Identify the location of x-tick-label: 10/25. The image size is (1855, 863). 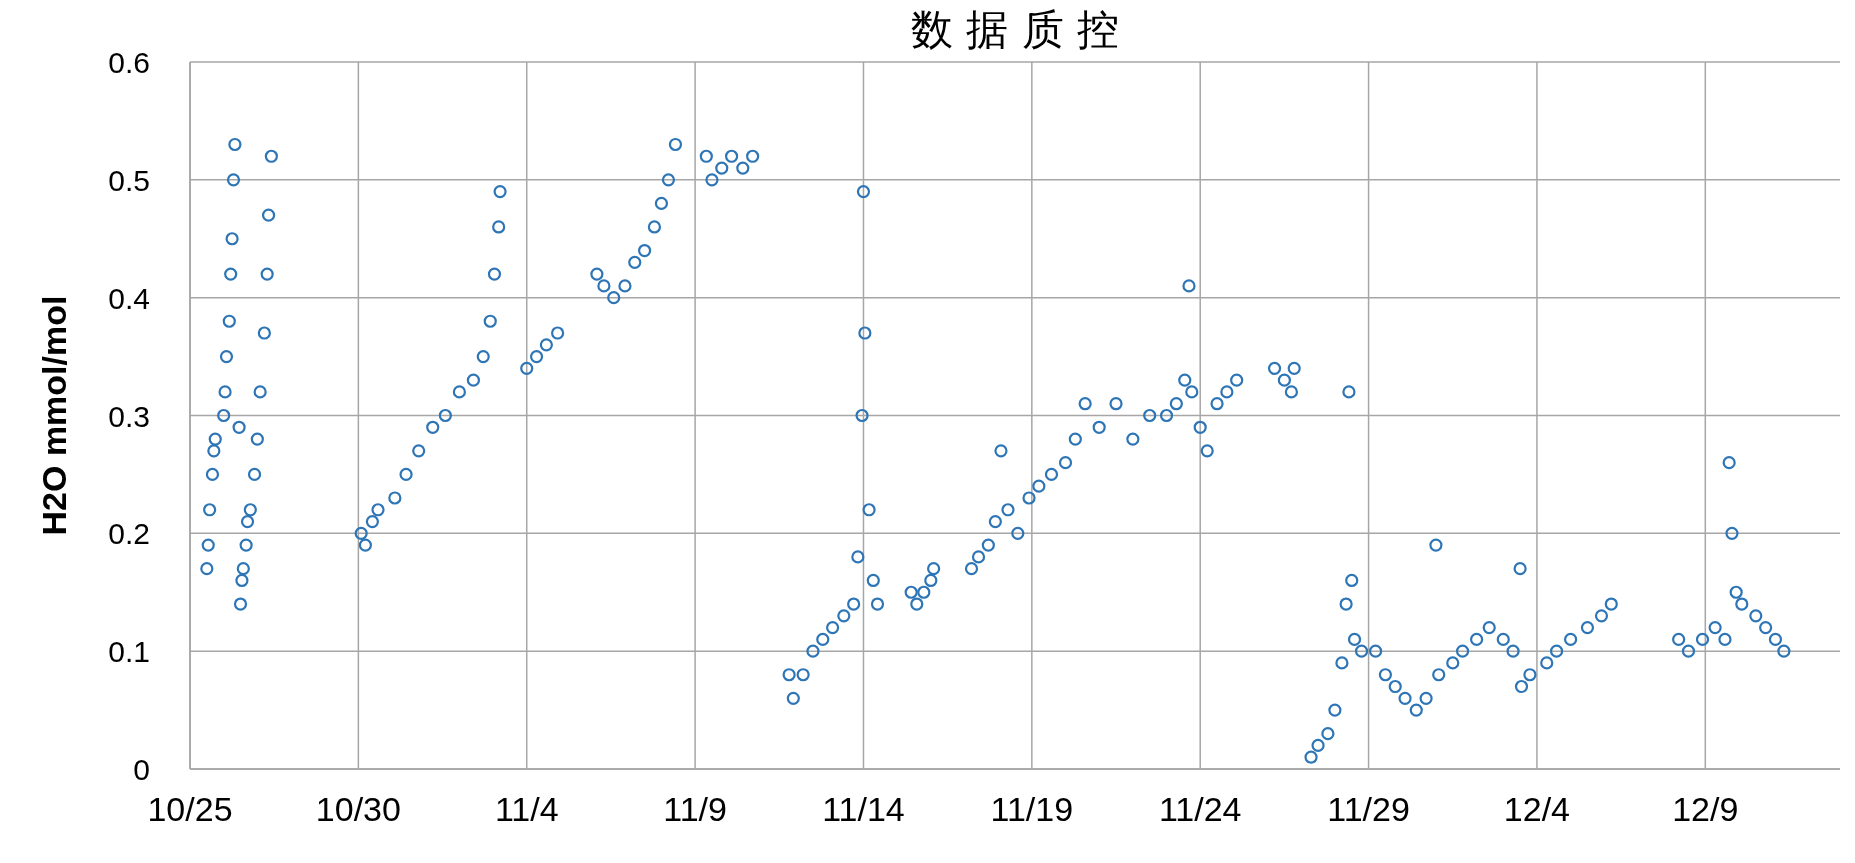
(190, 809).